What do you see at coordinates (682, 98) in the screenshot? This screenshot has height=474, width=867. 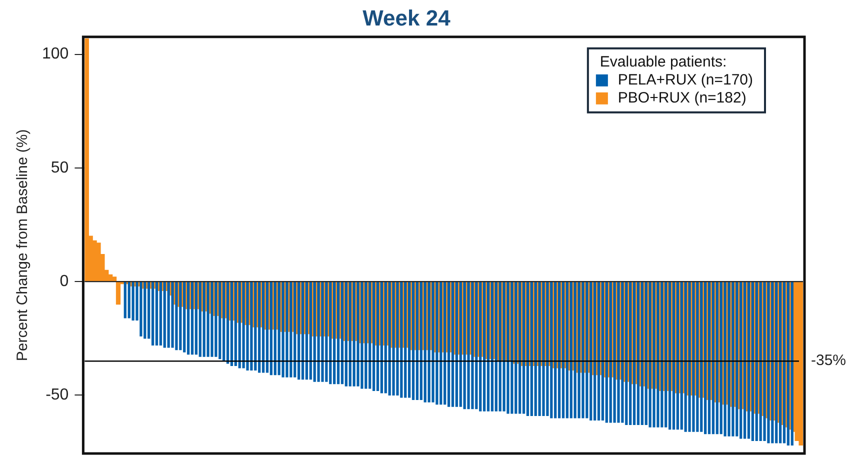 I see `legend-label: PBO+RUX (n=182)` at bounding box center [682, 98].